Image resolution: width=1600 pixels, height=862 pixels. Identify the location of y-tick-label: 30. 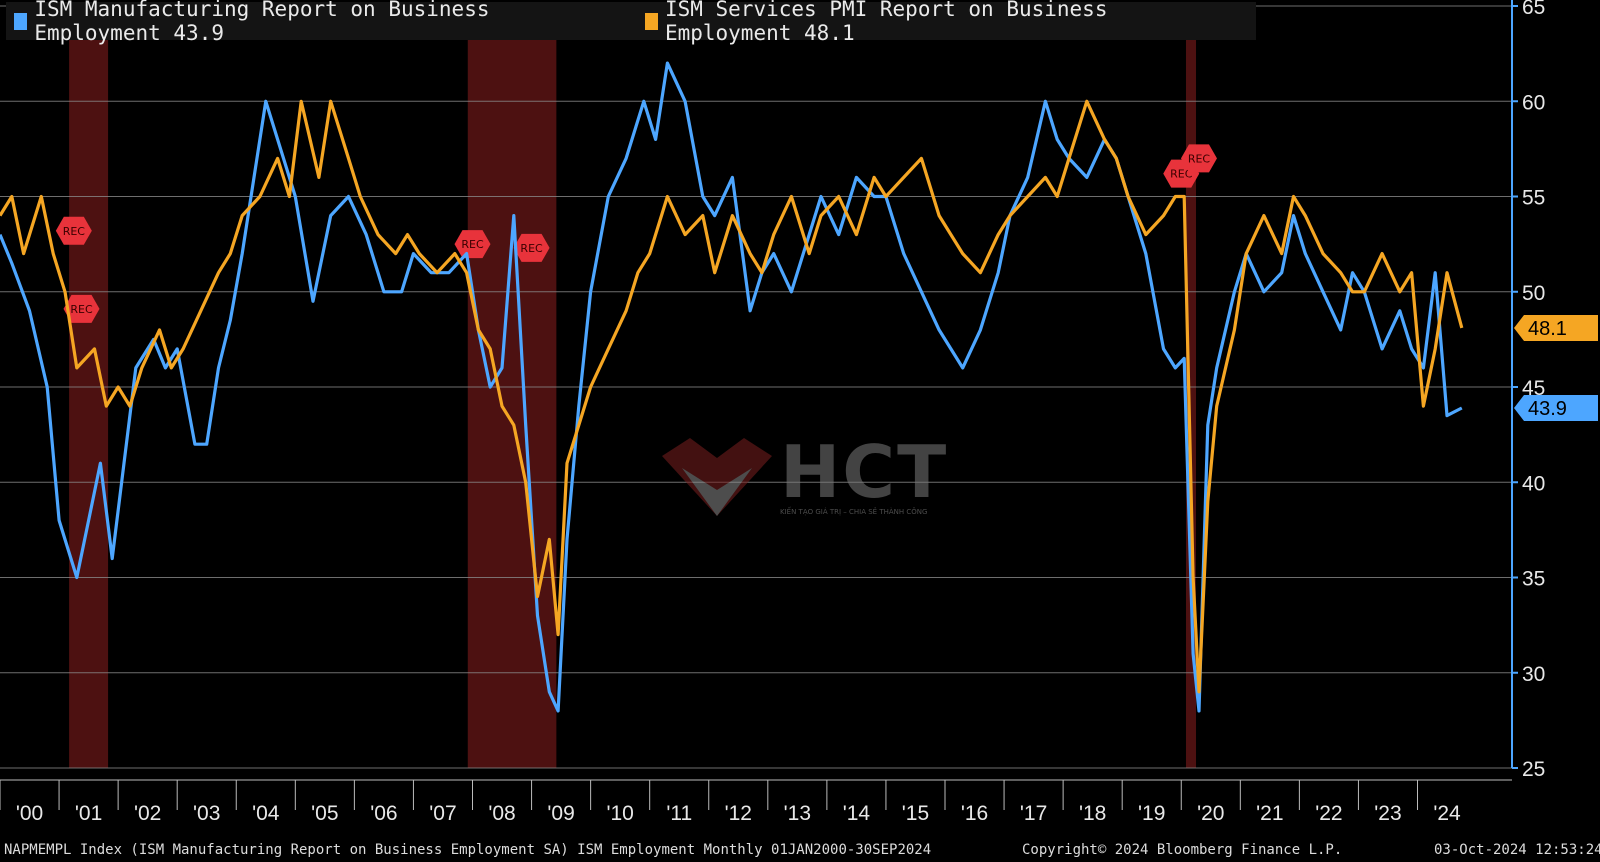
(1533, 674).